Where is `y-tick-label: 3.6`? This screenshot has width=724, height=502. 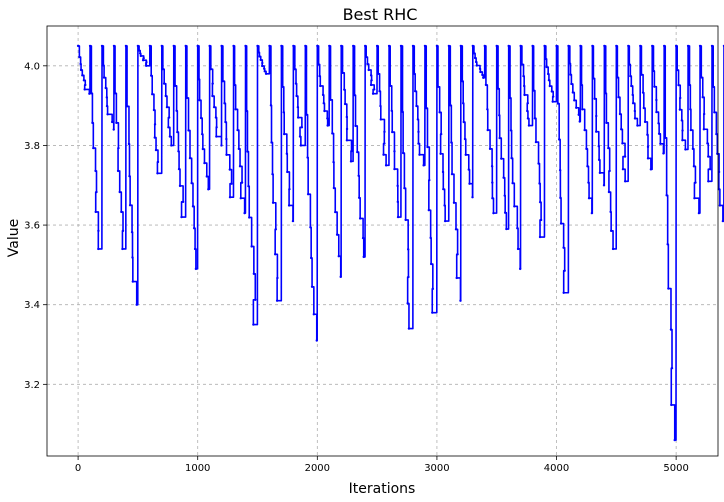
y-tick-label: 3.6 is located at coordinates (32, 226).